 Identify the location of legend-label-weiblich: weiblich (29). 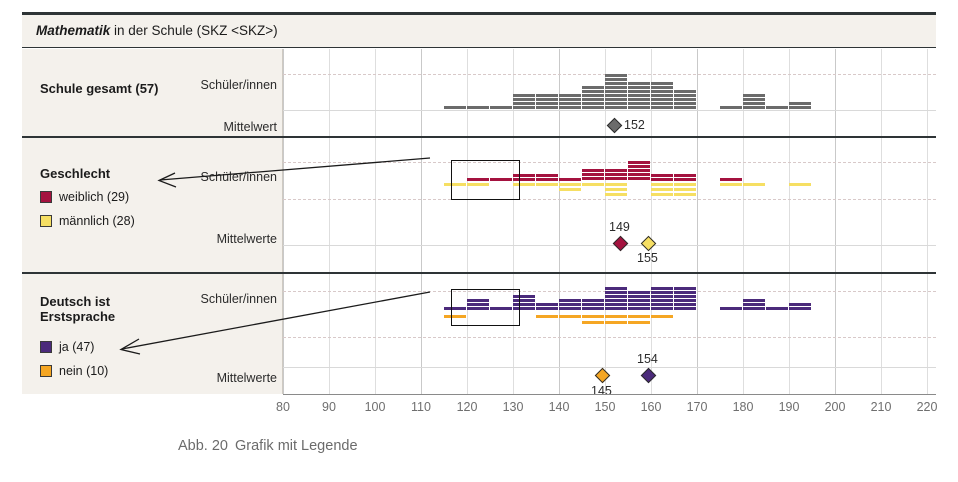
(94, 197).